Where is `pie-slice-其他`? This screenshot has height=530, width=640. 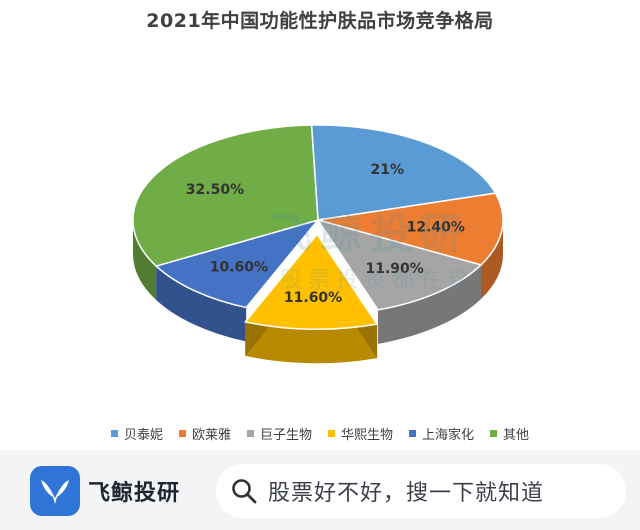
pie-slice-其他 is located at coordinates (225, 195).